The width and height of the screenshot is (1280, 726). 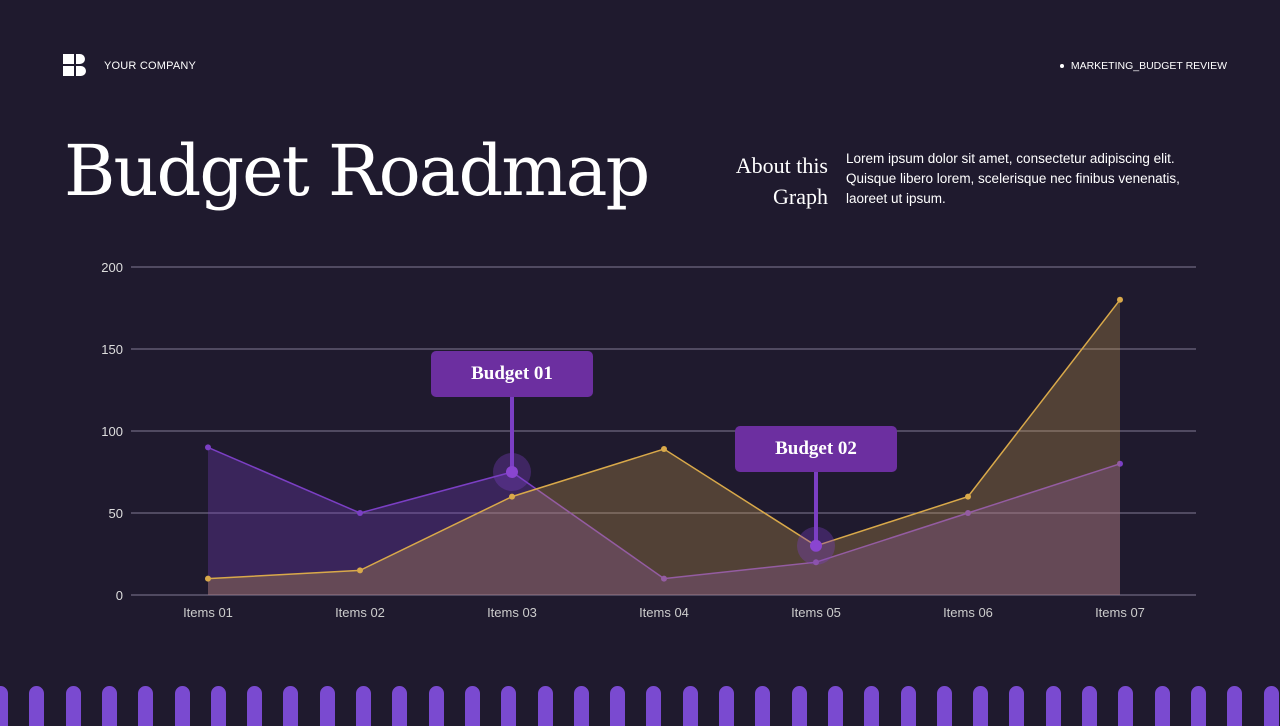 What do you see at coordinates (1061, 66) in the screenshot?
I see `bullet-icon` at bounding box center [1061, 66].